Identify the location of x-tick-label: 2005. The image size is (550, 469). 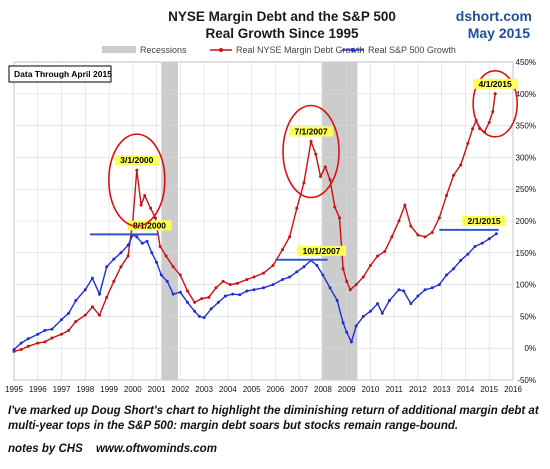
(252, 389).